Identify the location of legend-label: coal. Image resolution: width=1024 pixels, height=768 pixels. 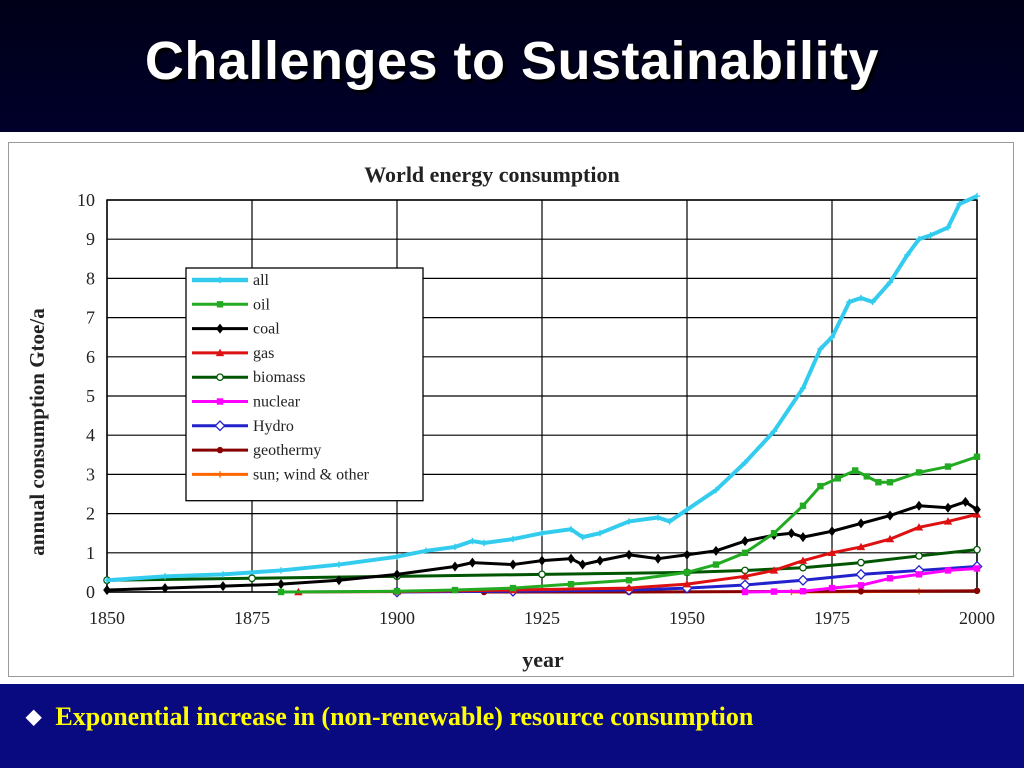
(266, 329).